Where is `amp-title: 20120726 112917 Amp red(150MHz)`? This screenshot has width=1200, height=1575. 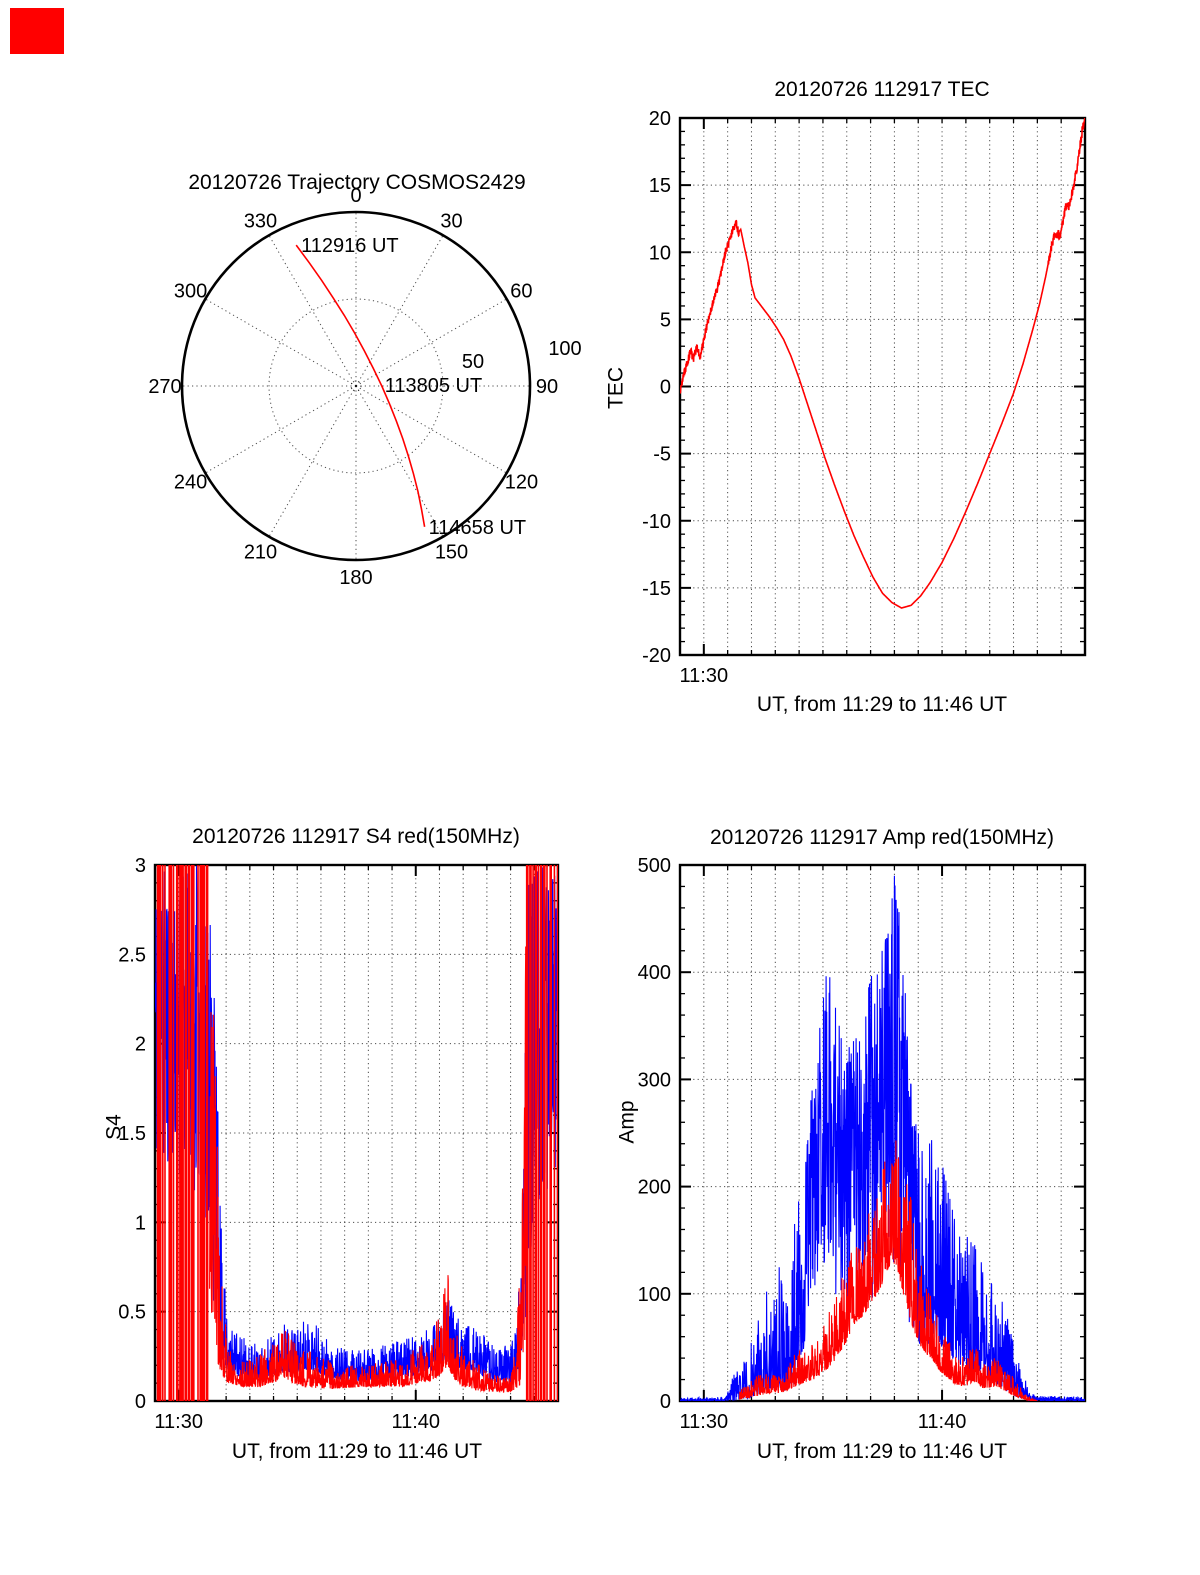
amp-title: 20120726 112917 Amp red(150MHz) is located at coordinates (882, 837).